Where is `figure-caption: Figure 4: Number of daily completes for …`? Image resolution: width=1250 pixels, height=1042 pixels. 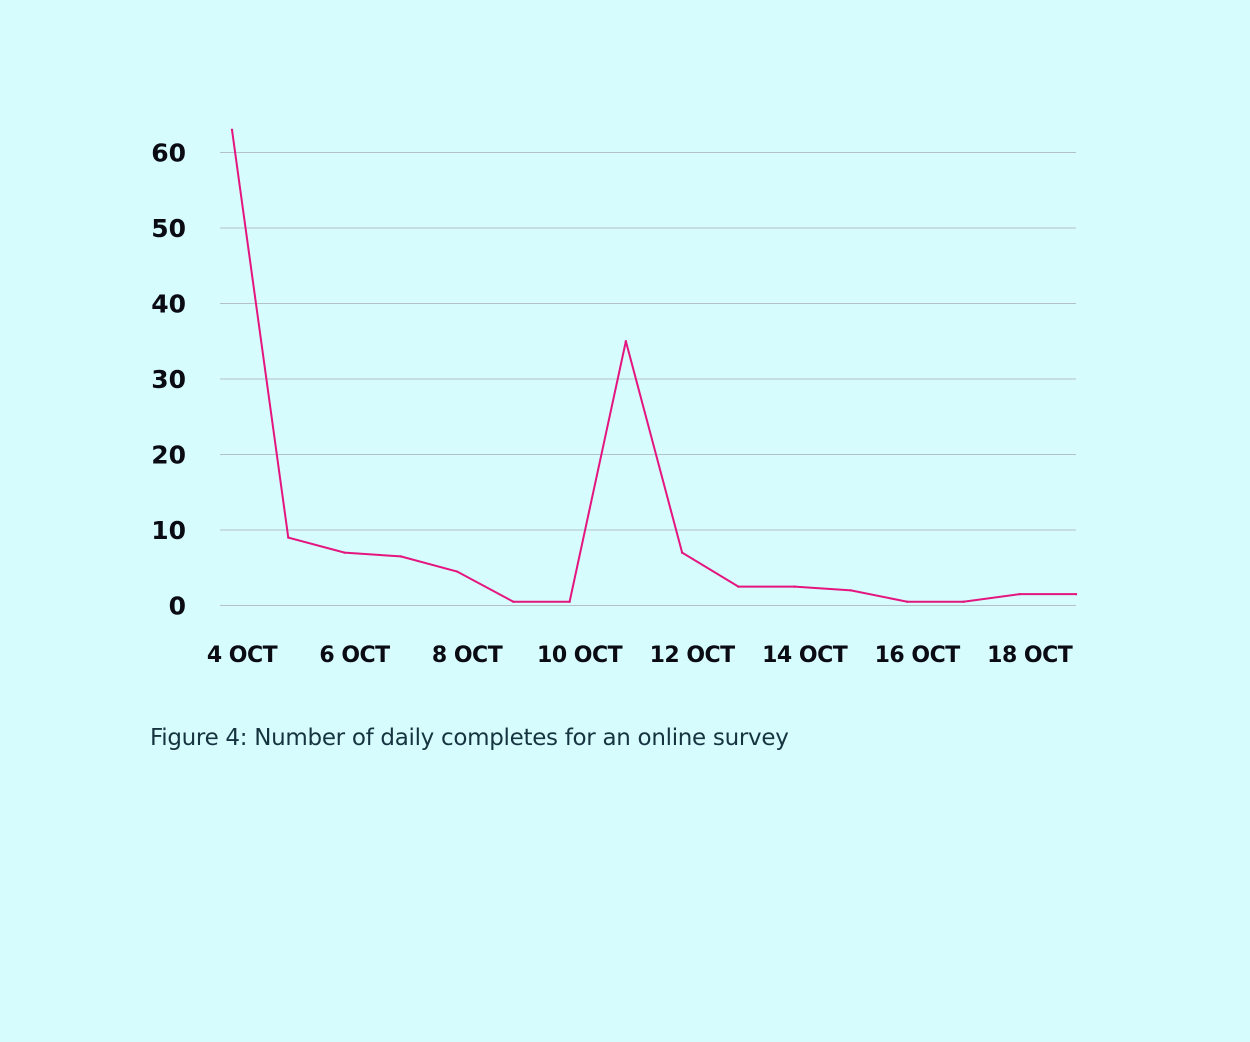
figure-caption: Figure 4: Number of daily completes for … is located at coordinates (469, 738).